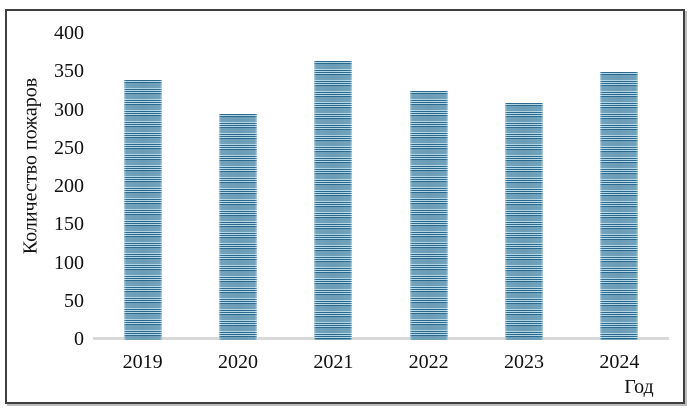  Describe the element at coordinates (333, 362) in the screenshot. I see `x-tick-label-2021: 2021` at that location.